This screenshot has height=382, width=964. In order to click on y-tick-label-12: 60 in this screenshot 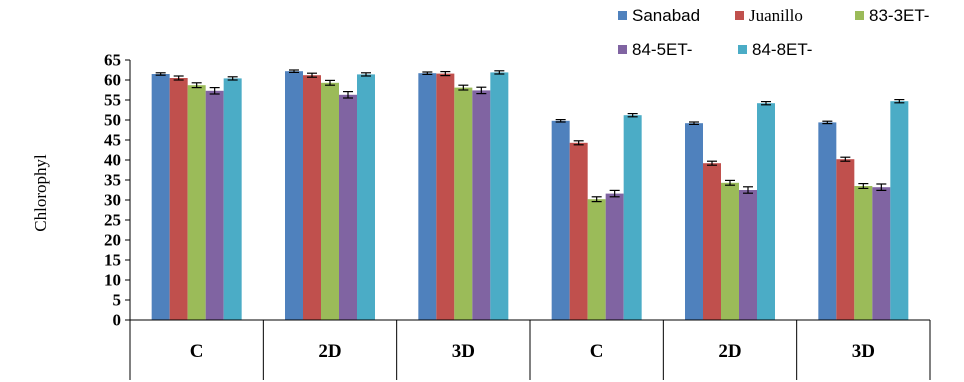, I will do `click(112, 80)`.